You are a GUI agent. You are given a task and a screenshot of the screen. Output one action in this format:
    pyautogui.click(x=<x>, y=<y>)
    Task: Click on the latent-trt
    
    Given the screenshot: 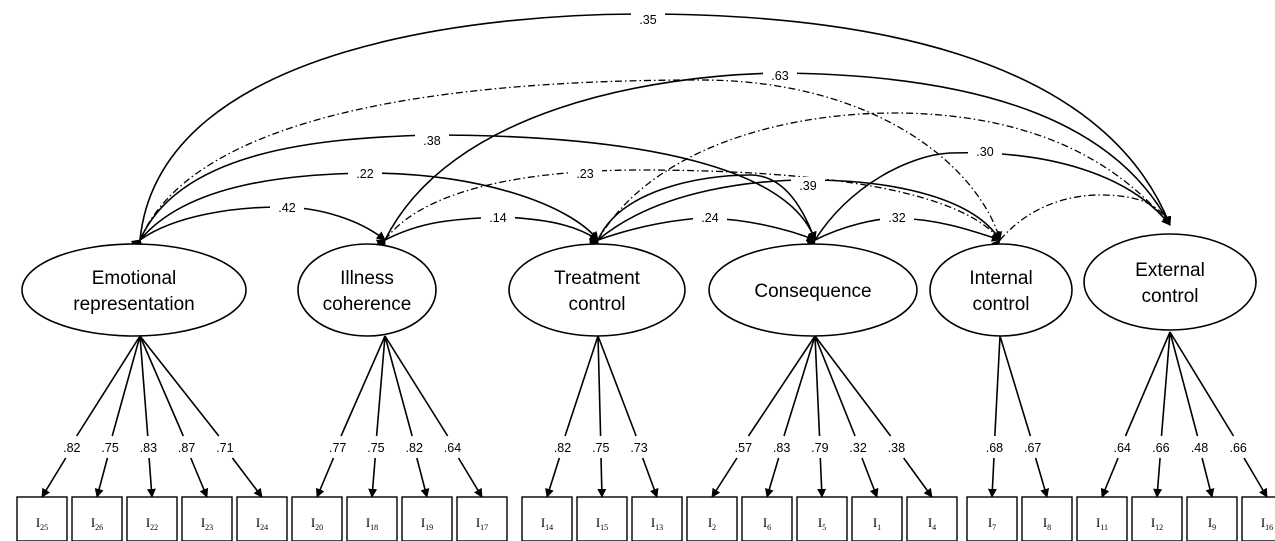 What is the action you would take?
    pyautogui.click(x=597, y=290)
    